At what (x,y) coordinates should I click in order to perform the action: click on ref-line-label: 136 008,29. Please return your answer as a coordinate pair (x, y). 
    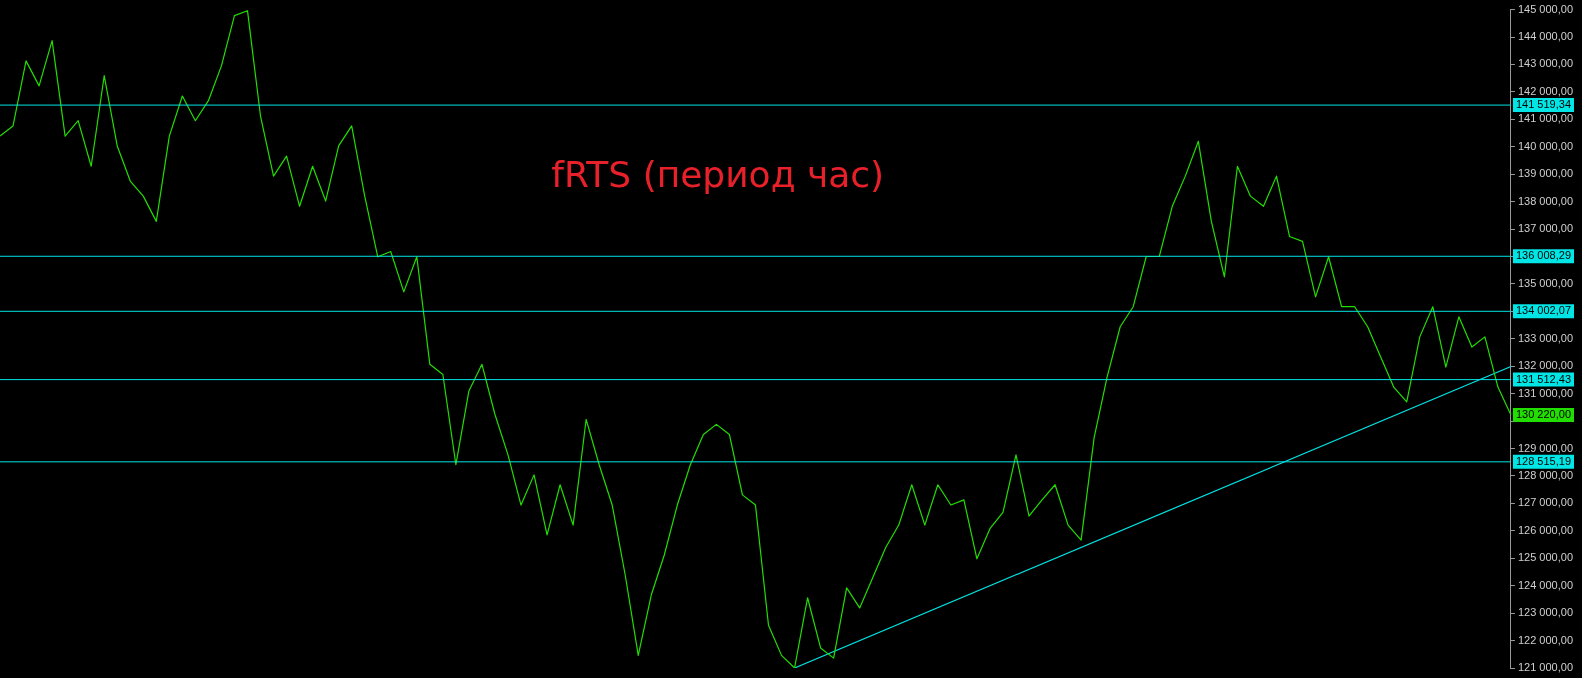
    Looking at the image, I should click on (1543, 255).